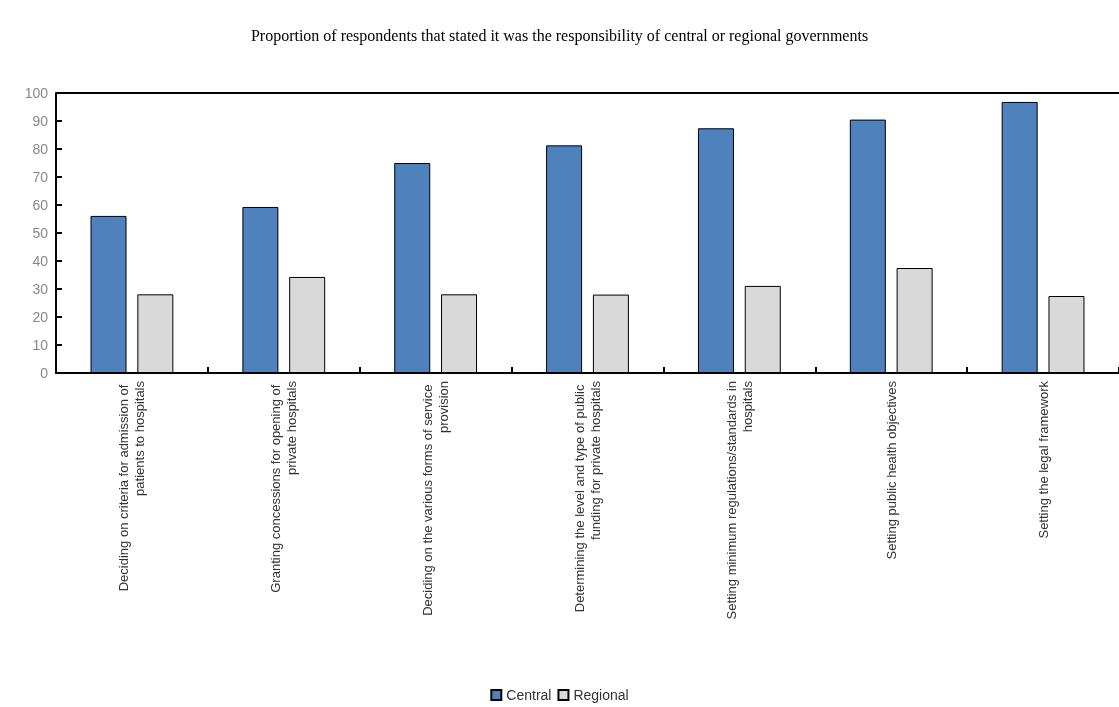 The width and height of the screenshot is (1119, 707). Describe the element at coordinates (40, 317) in the screenshot. I see `y-tick-label: 20` at that location.